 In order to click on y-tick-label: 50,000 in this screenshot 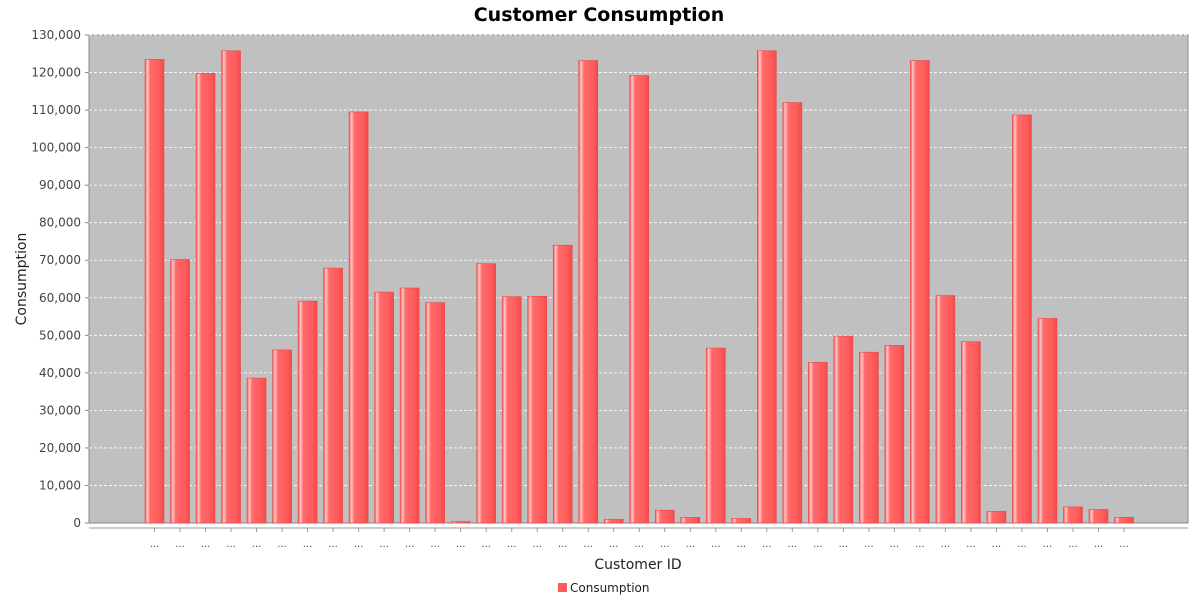, I will do `click(60, 335)`.